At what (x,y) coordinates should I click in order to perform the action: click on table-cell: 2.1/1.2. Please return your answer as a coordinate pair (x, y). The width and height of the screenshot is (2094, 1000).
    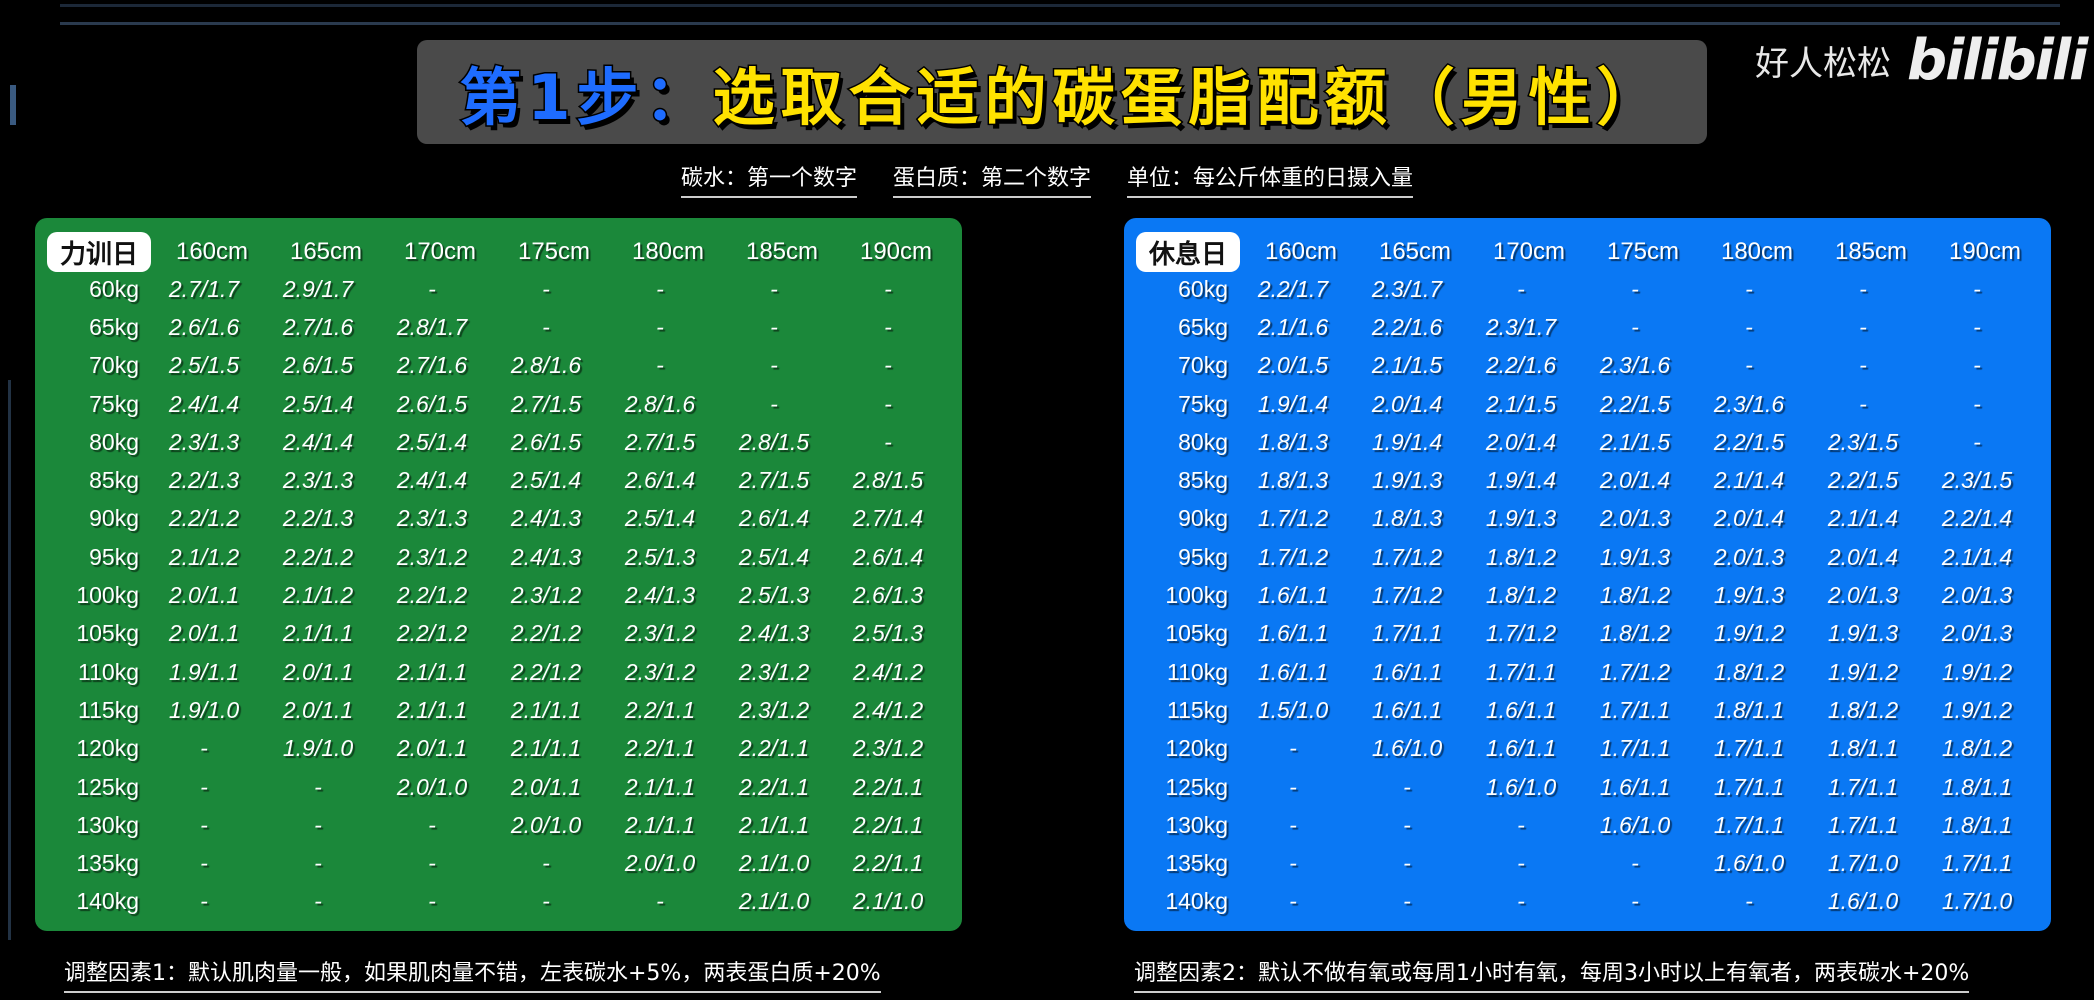
    Looking at the image, I should click on (204, 556).